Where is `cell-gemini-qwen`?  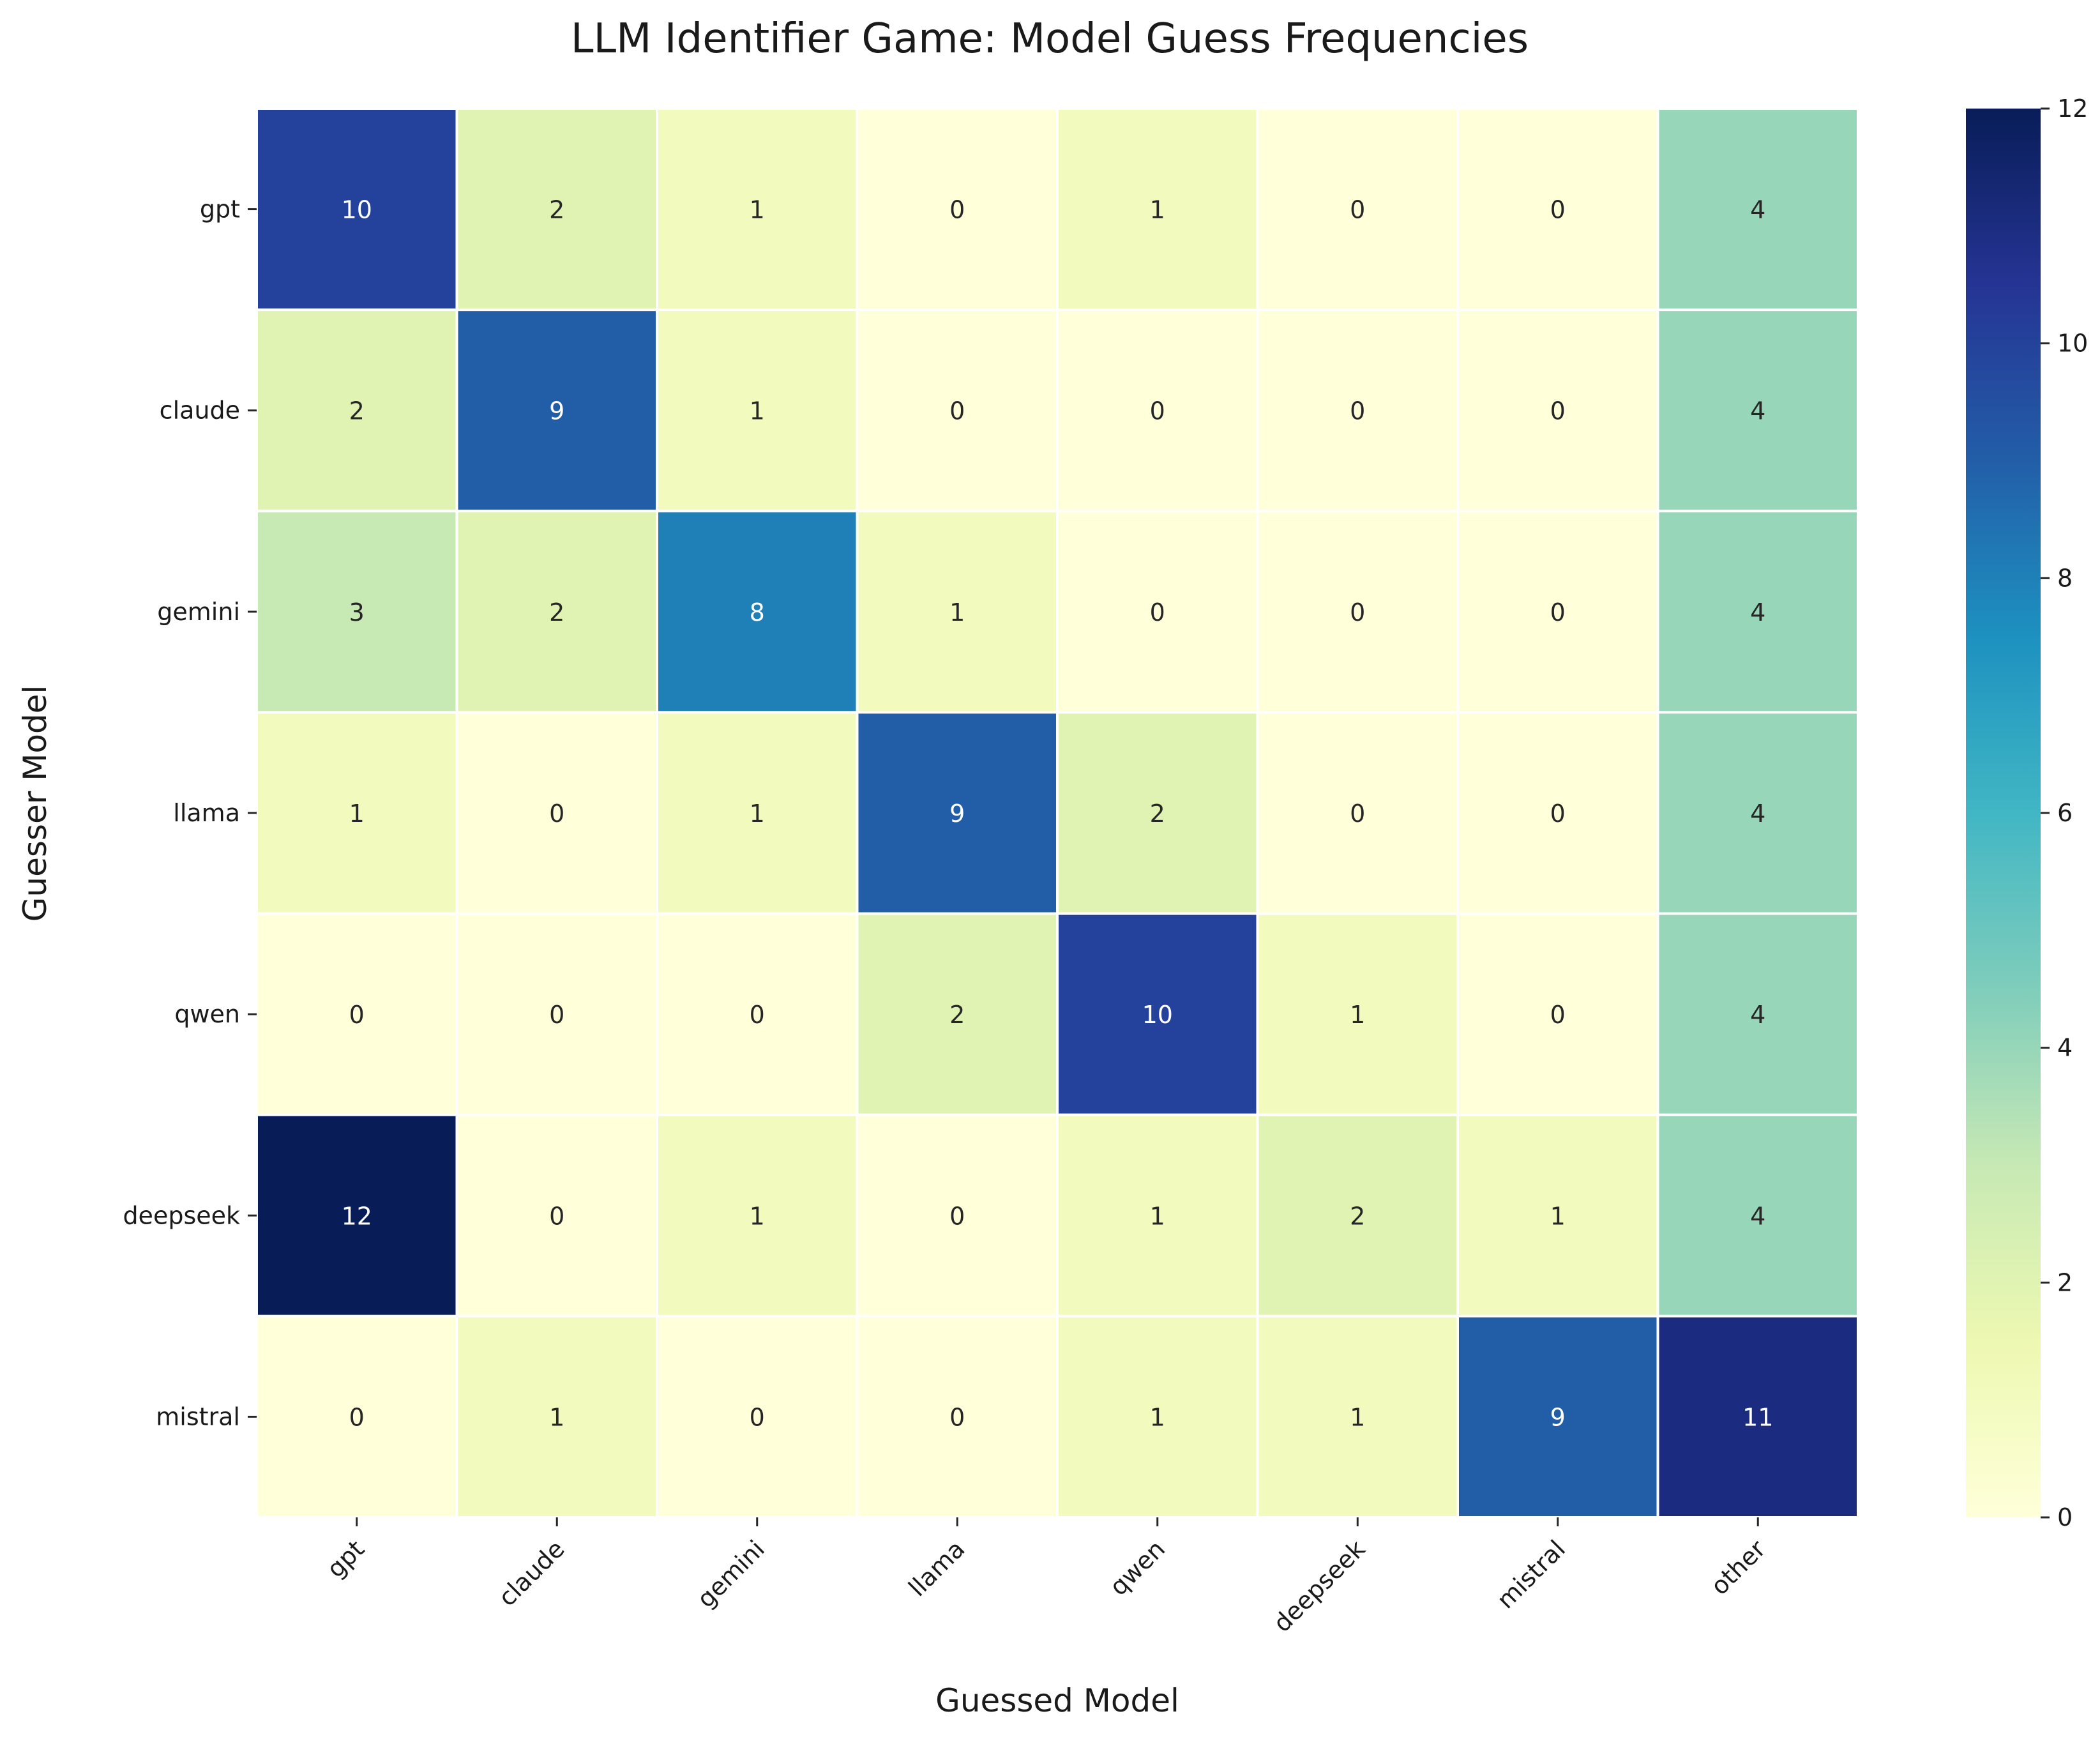
cell-gemini-qwen is located at coordinates (1157, 612).